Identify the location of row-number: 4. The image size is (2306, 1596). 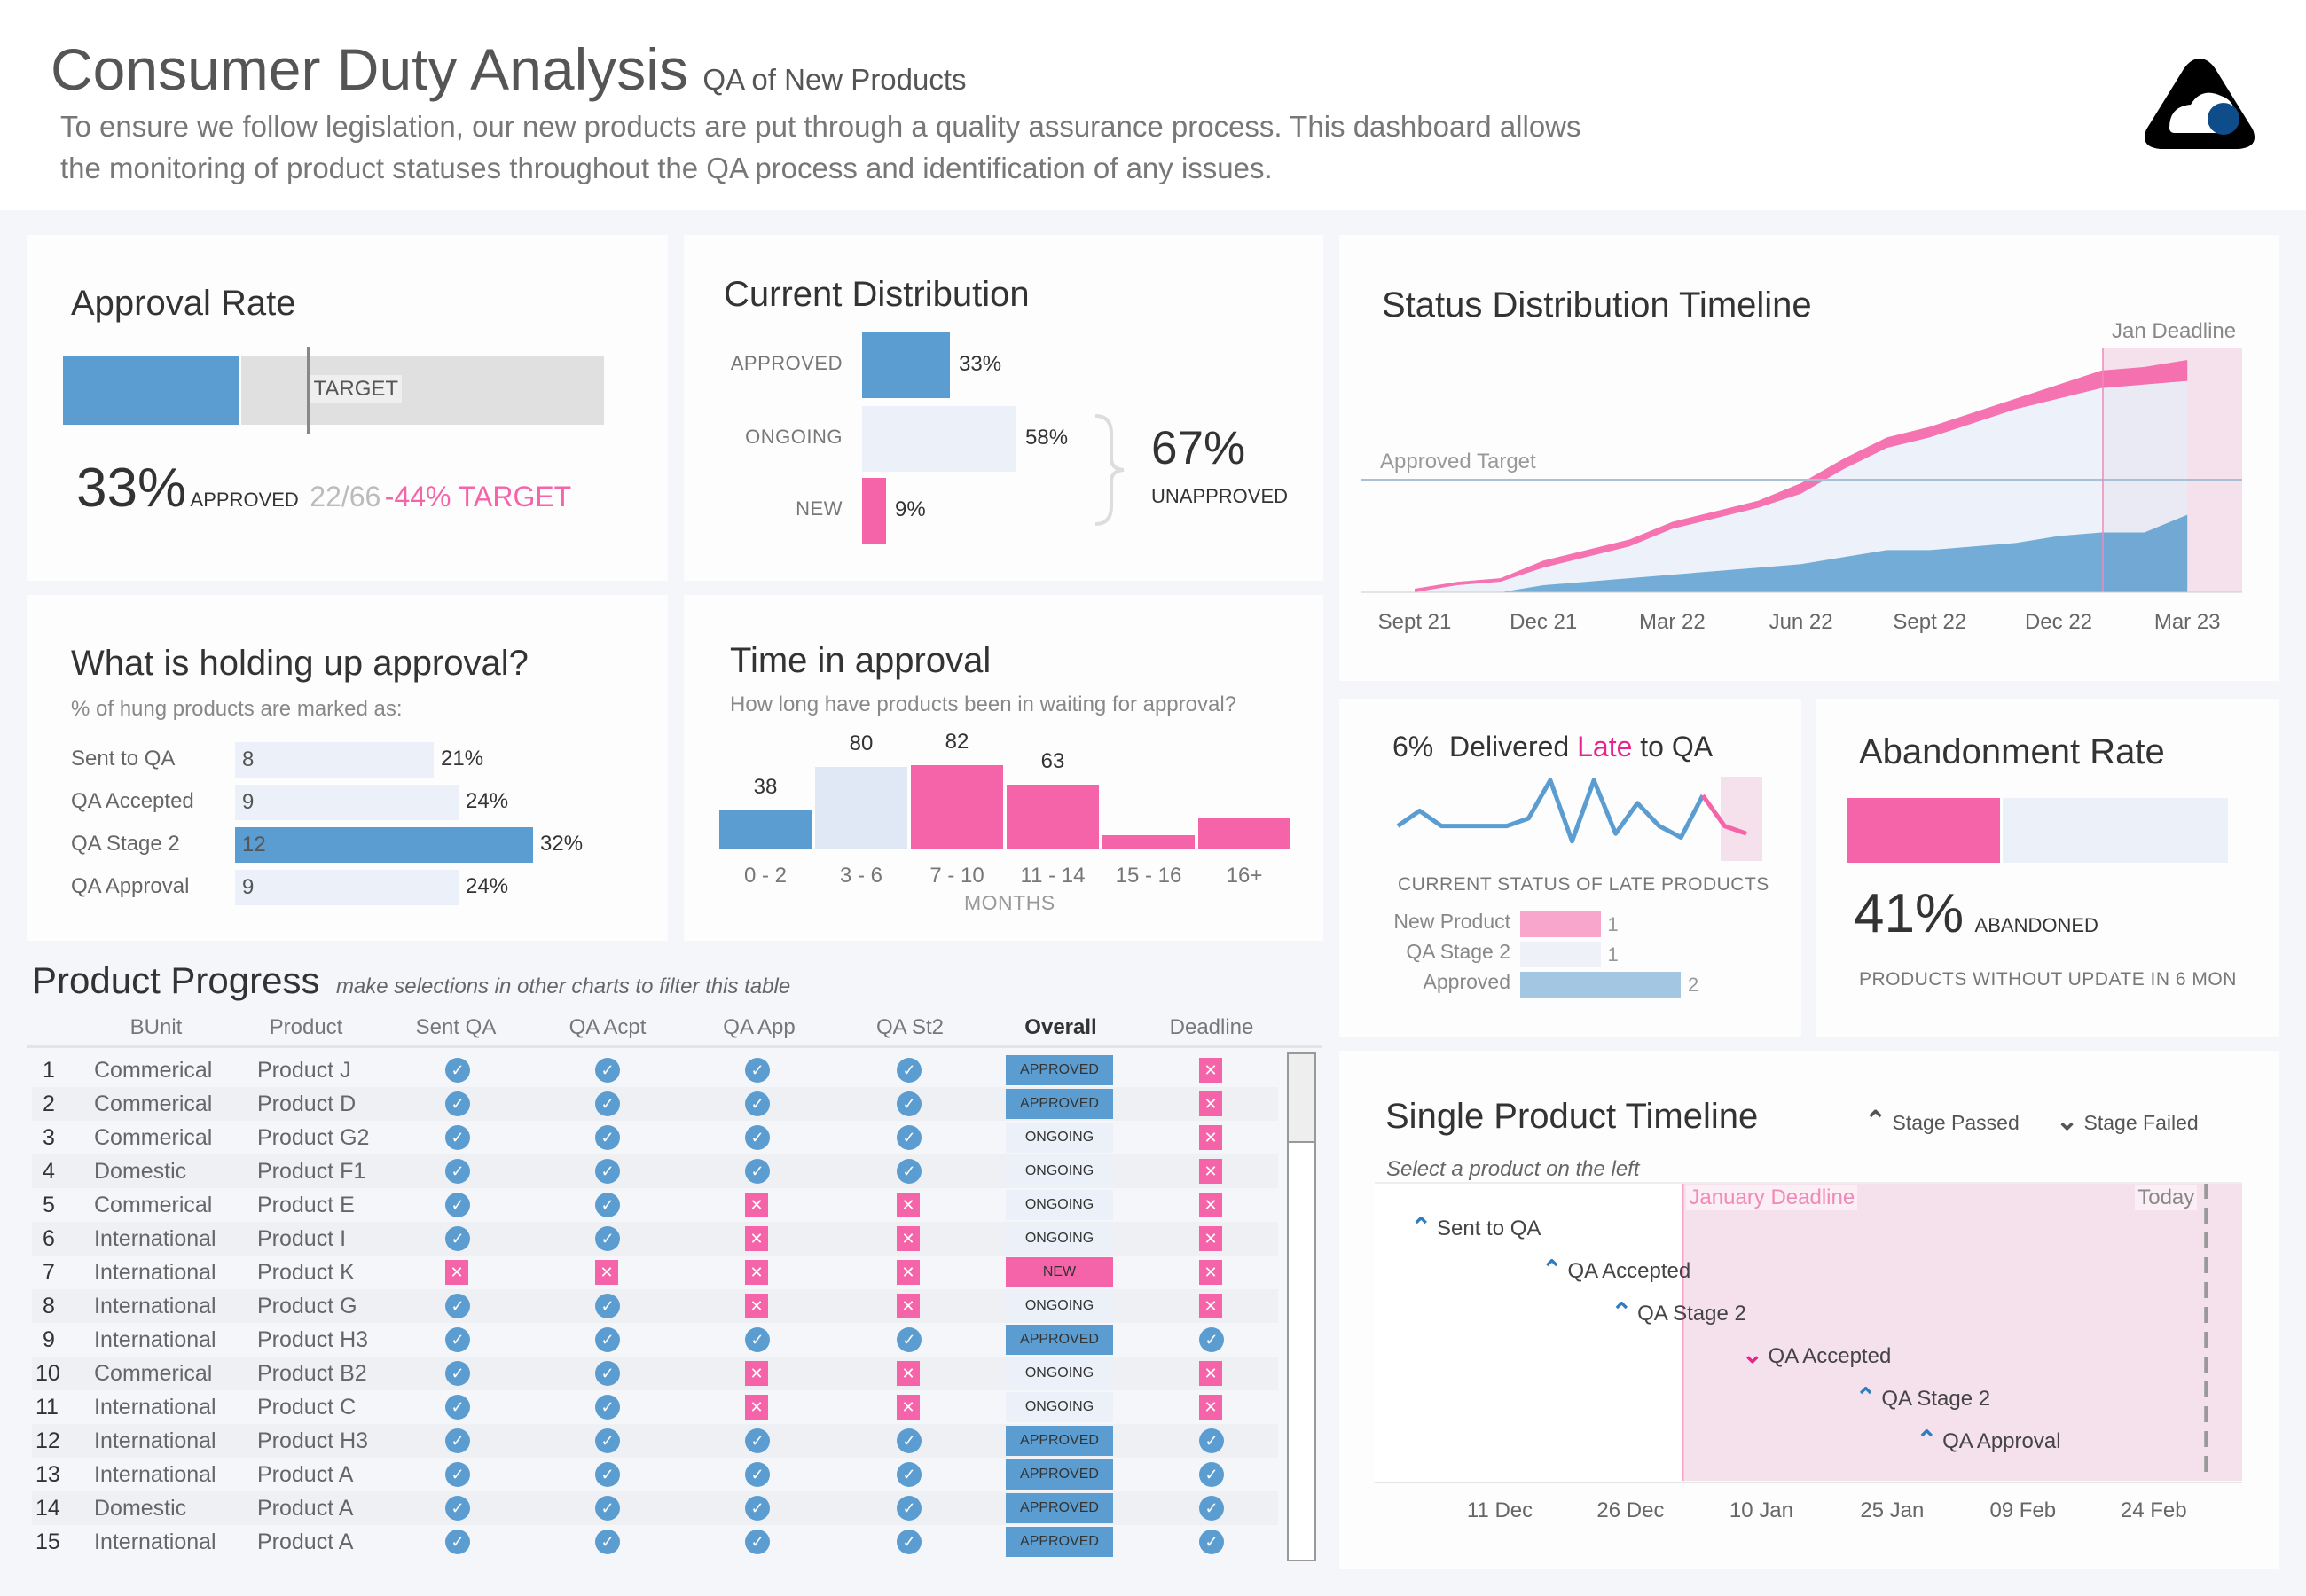
(49, 1172).